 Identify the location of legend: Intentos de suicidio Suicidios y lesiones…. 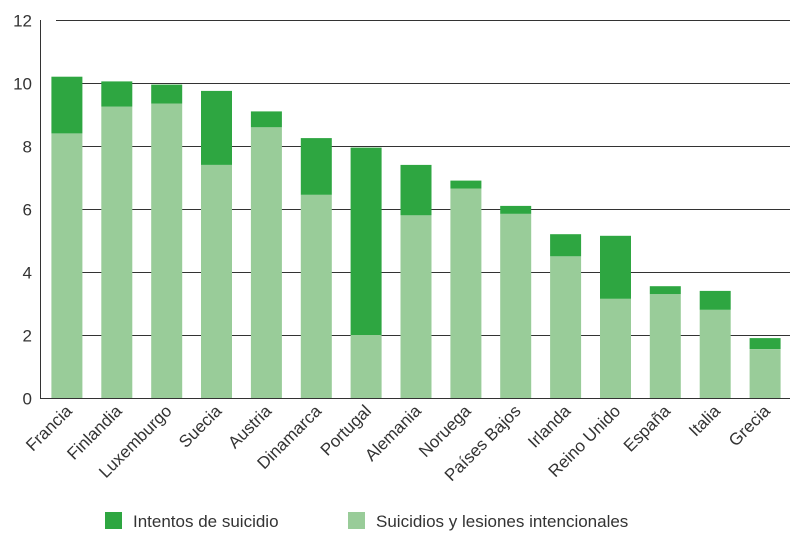
(366, 521).